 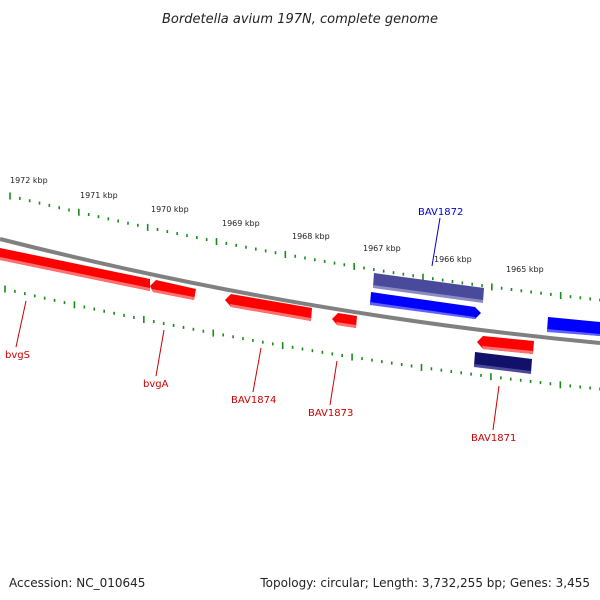 I want to click on gene-BAV1872-shade, so click(x=428, y=294).